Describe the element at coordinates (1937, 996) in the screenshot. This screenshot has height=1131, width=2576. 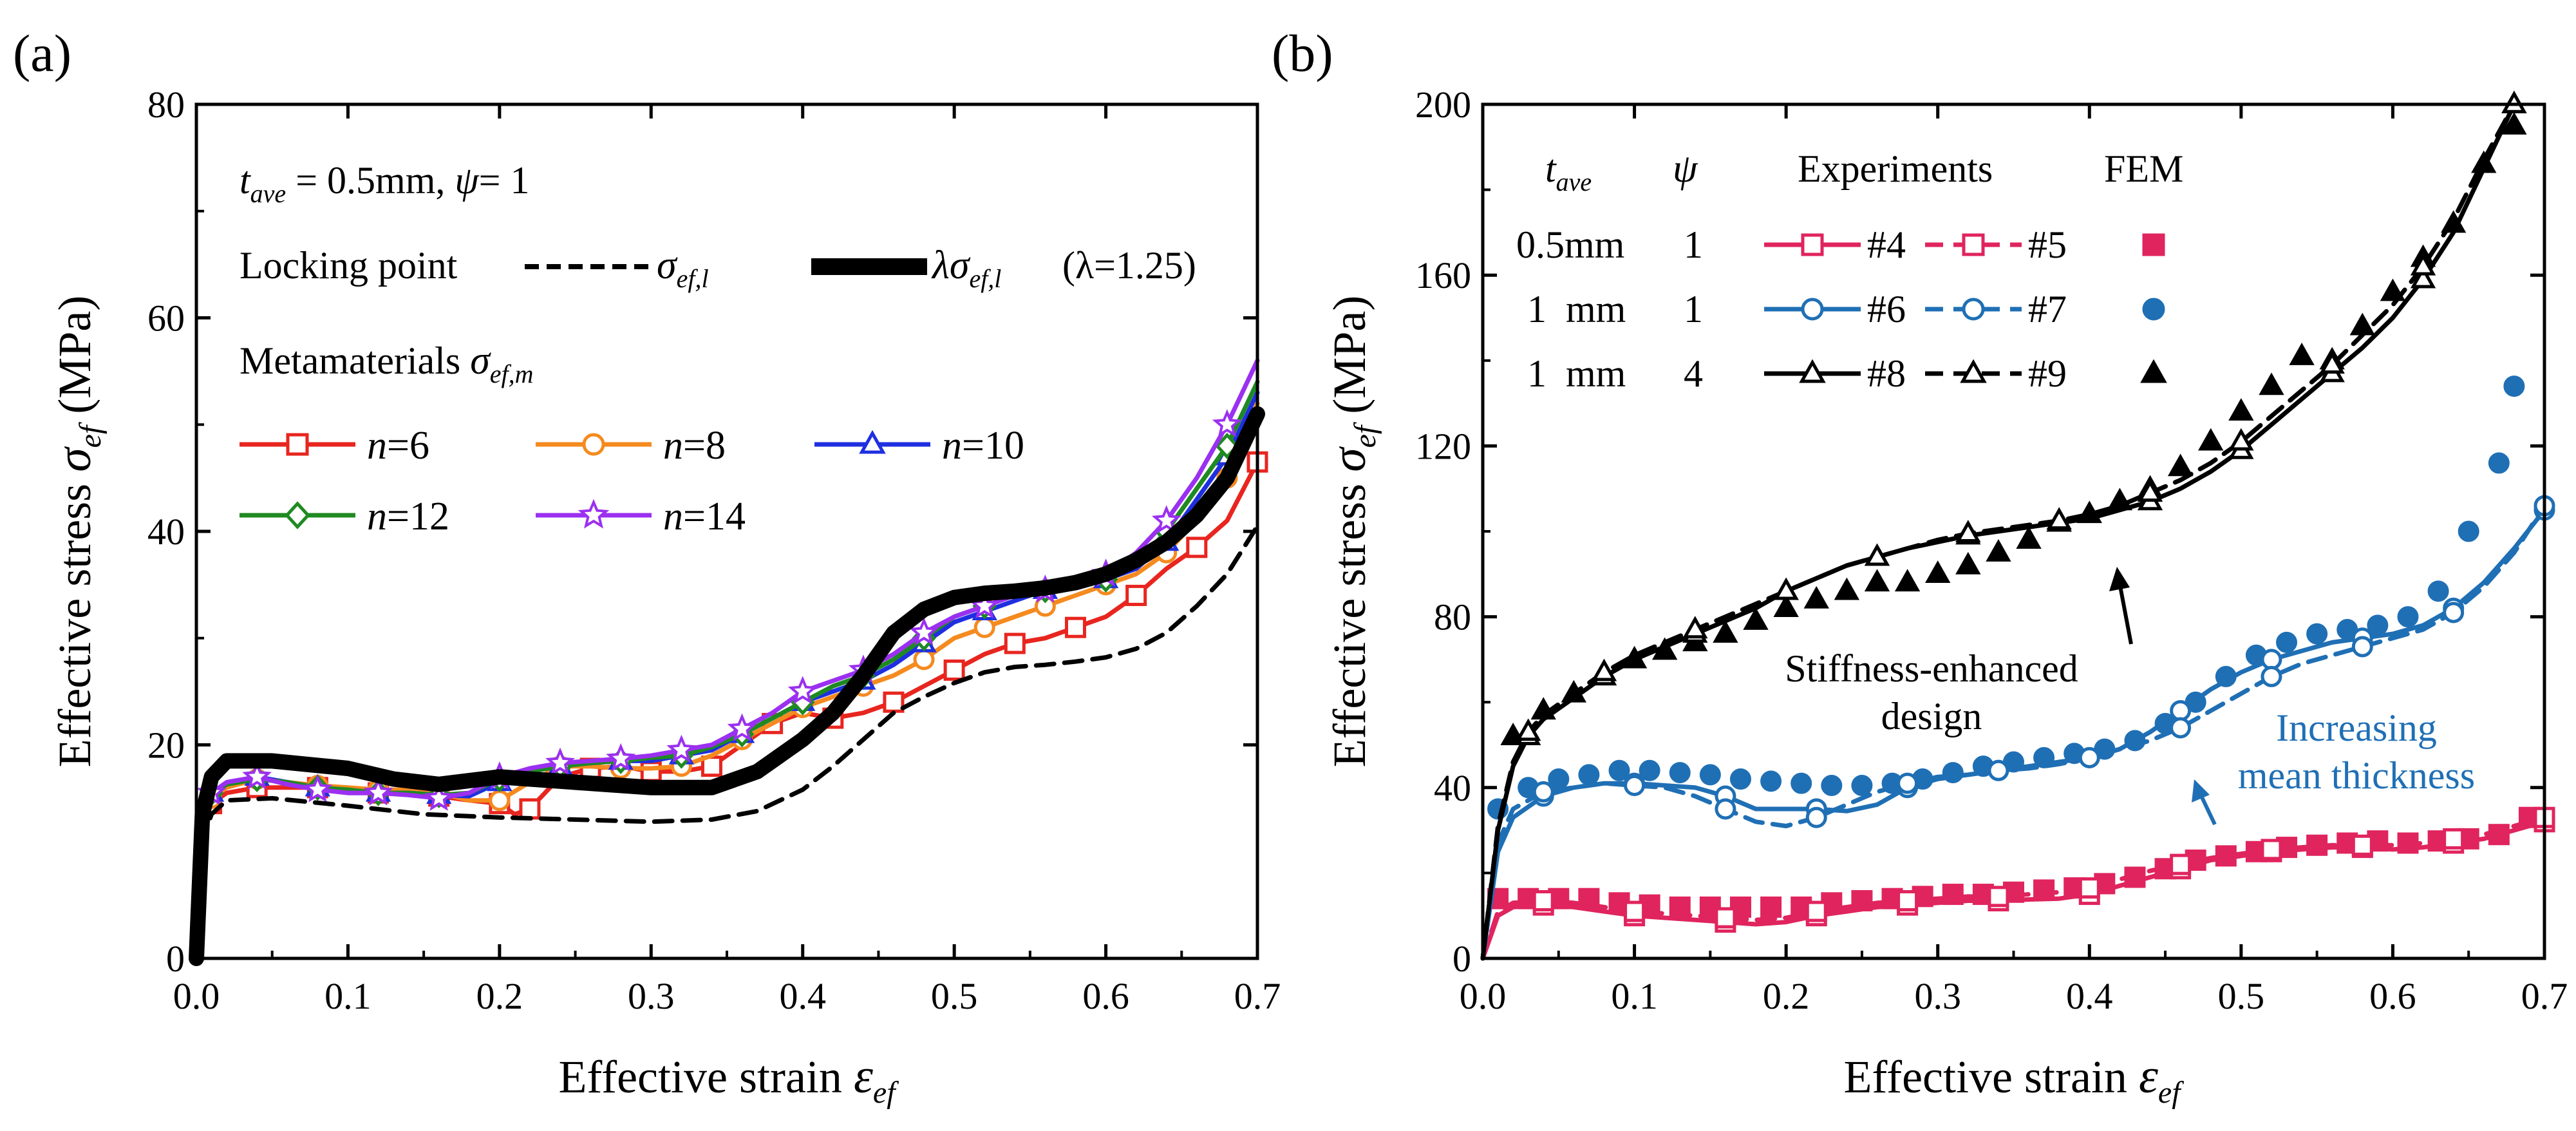
I see `b-xtick-label: 0.3` at that location.